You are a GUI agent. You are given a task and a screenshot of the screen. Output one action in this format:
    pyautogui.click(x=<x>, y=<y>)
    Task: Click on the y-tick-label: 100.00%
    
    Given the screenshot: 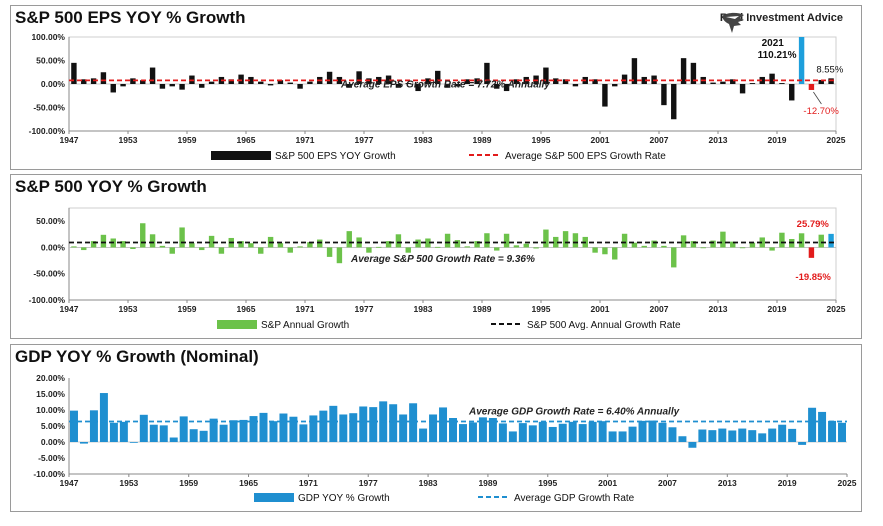 What is the action you would take?
    pyautogui.click(x=48, y=37)
    